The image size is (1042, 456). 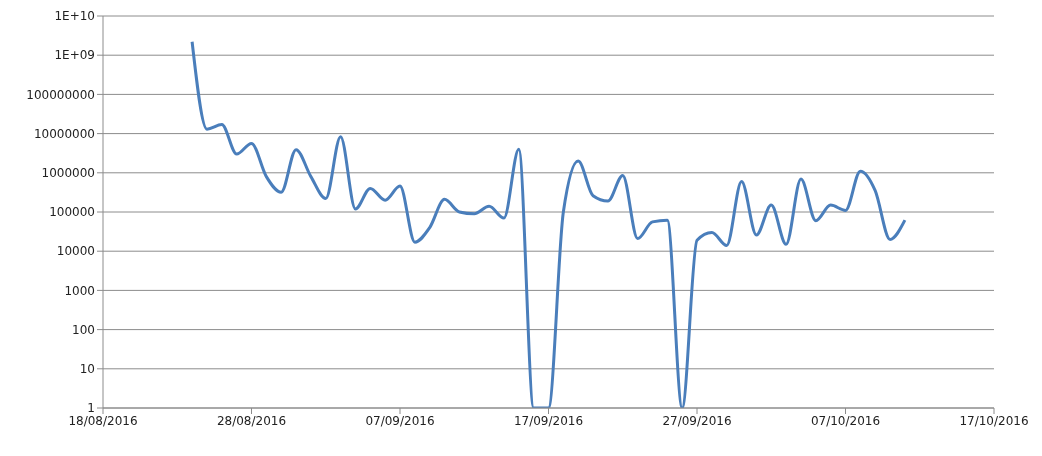 I want to click on x-tick-label: 07/09/2016, so click(x=400, y=420).